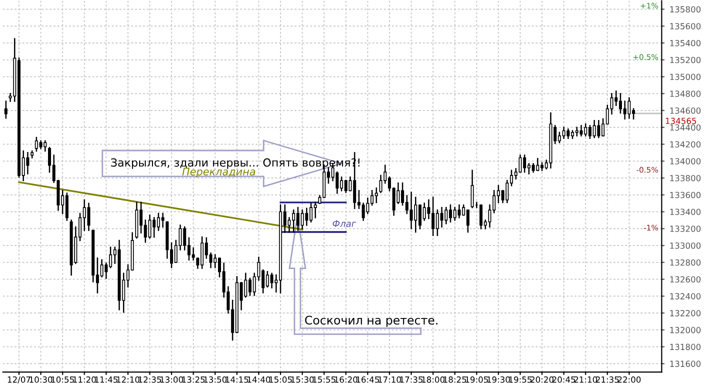  I want to click on x-tick-label: 17:35, so click(411, 379).